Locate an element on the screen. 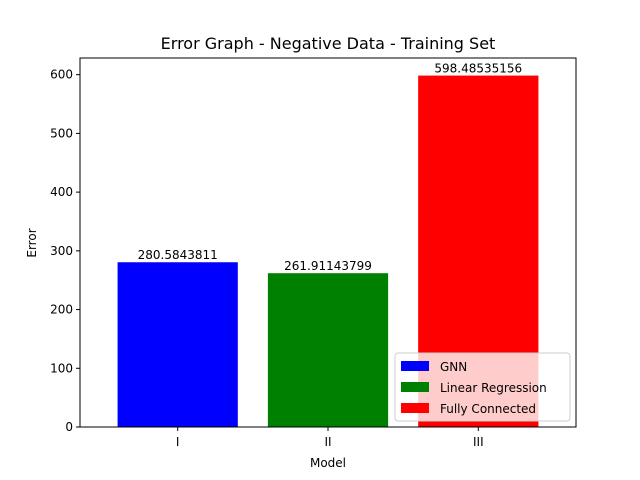 The image size is (640, 480). x-tick-label: II is located at coordinates (327, 442).